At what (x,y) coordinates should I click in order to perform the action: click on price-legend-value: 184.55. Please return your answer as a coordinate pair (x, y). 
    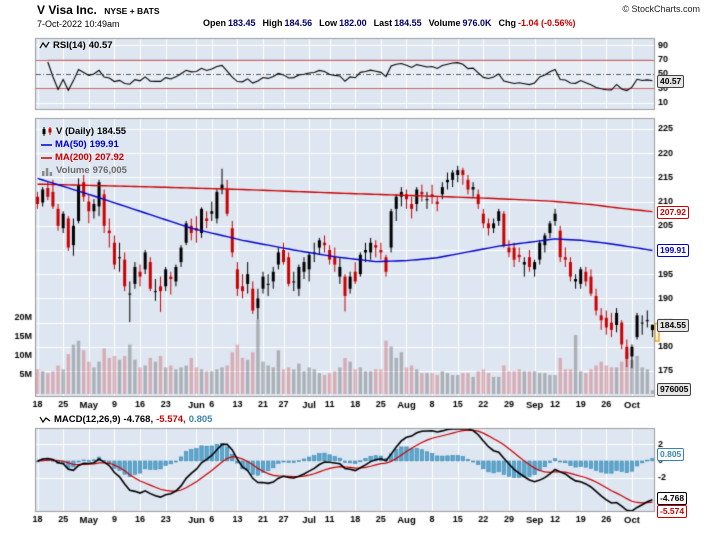
    Looking at the image, I should click on (112, 131).